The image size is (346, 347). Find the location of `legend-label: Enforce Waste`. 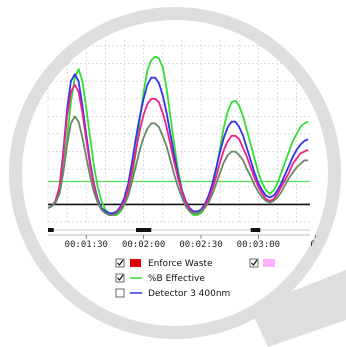

legend-label: Enforce Waste is located at coordinates (180, 264).